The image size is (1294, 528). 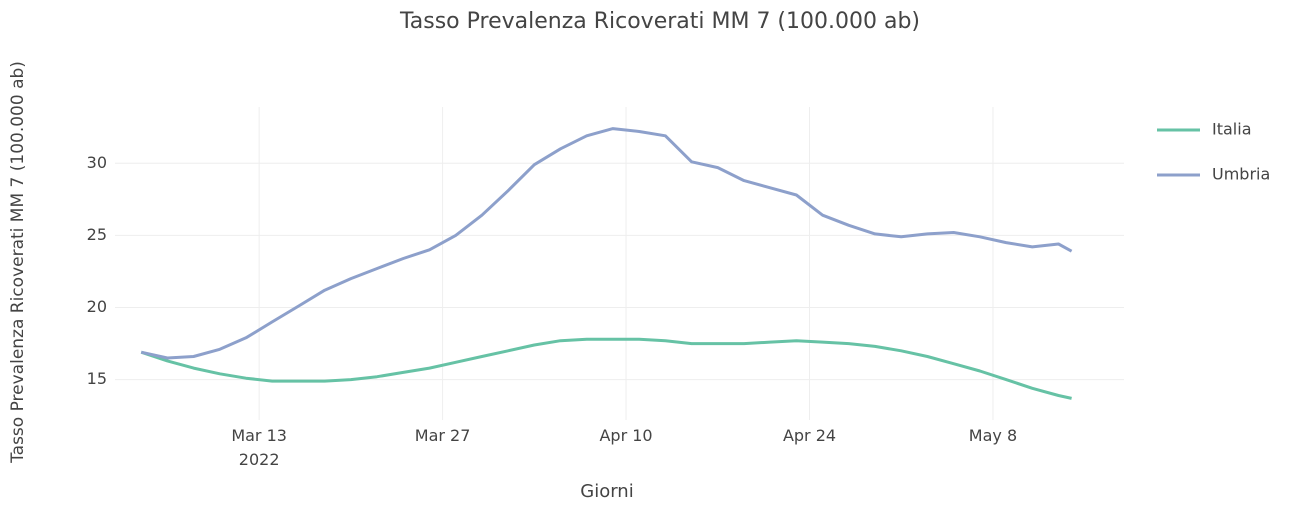 What do you see at coordinates (1232, 129) in the screenshot?
I see `legend-label: Italia` at bounding box center [1232, 129].